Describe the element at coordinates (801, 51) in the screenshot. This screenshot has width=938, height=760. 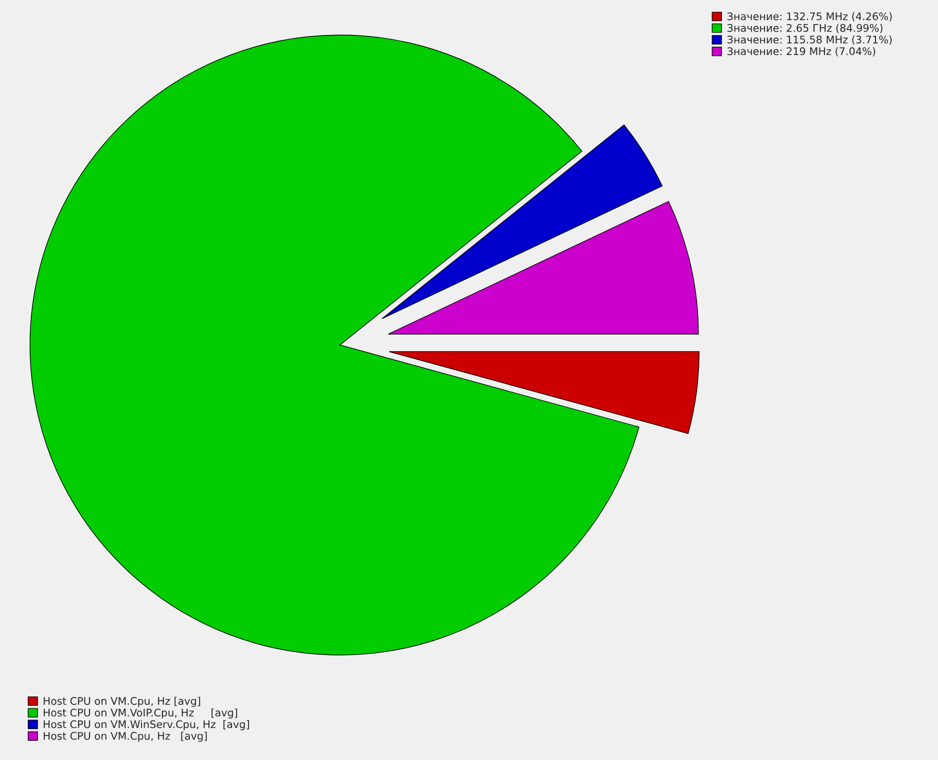
I see `text: Значение: 219 MHz (7.04%)` at that location.